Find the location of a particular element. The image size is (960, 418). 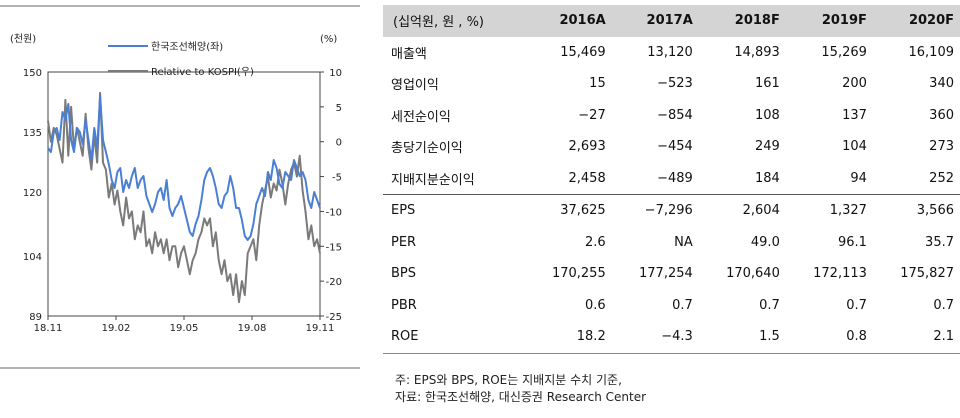

left-axis: 150 135 120 104 89 is located at coordinates (32, 195).